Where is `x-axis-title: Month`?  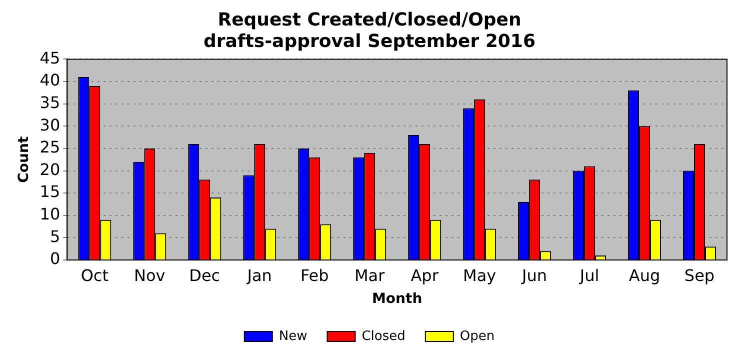 x-axis-title: Month is located at coordinates (397, 299).